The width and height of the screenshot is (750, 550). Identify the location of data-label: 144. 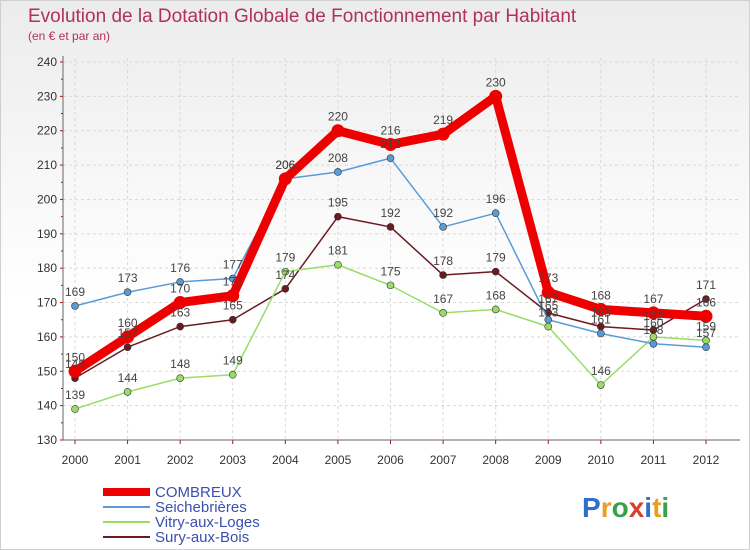
(128, 378).